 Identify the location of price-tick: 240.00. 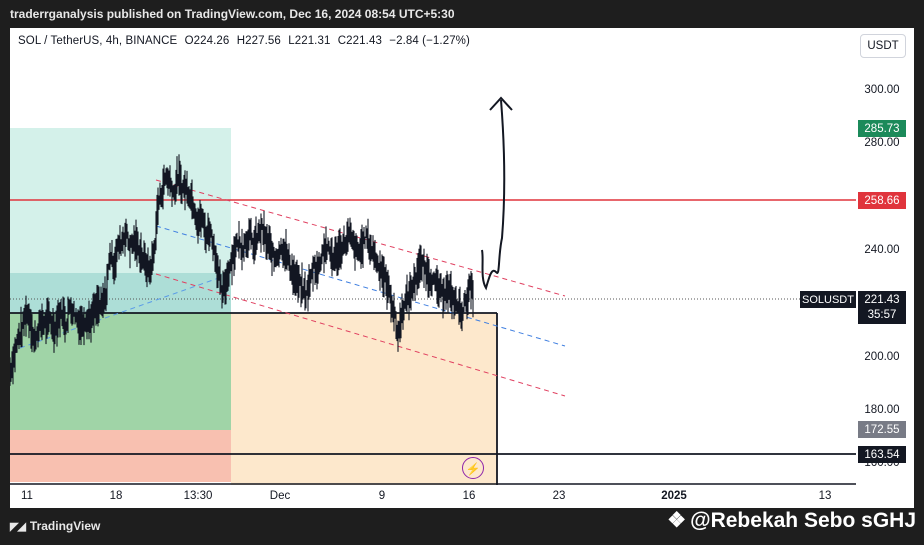
(881, 250).